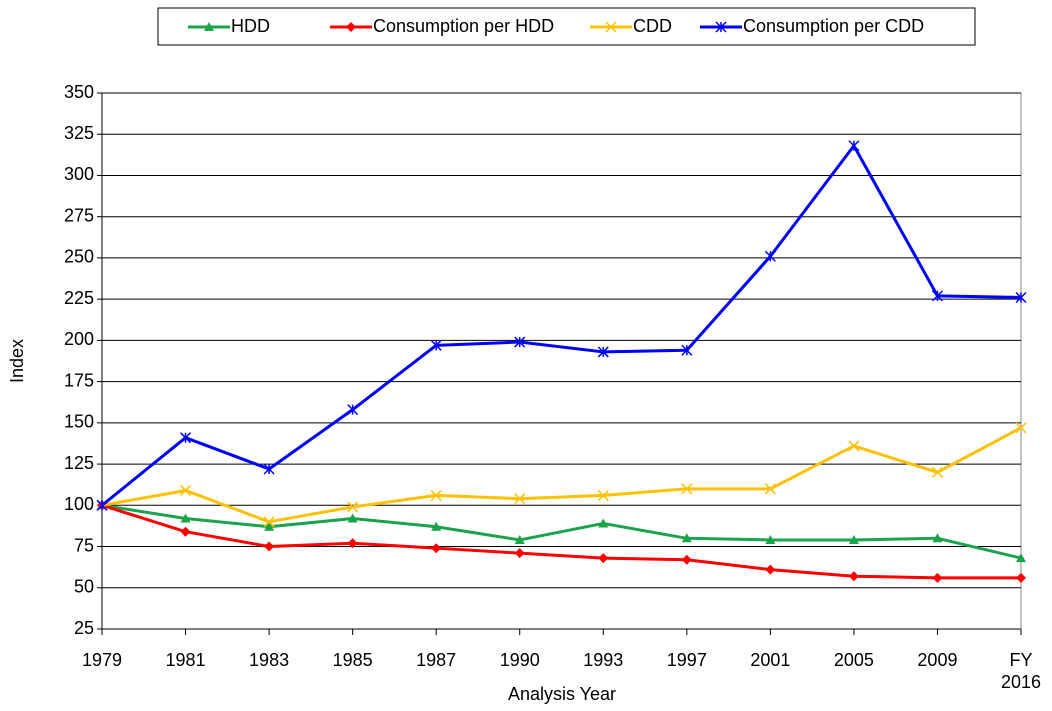 This screenshot has height=711, width=1052. Describe the element at coordinates (79, 504) in the screenshot. I see `y-tick-label: 100` at that location.